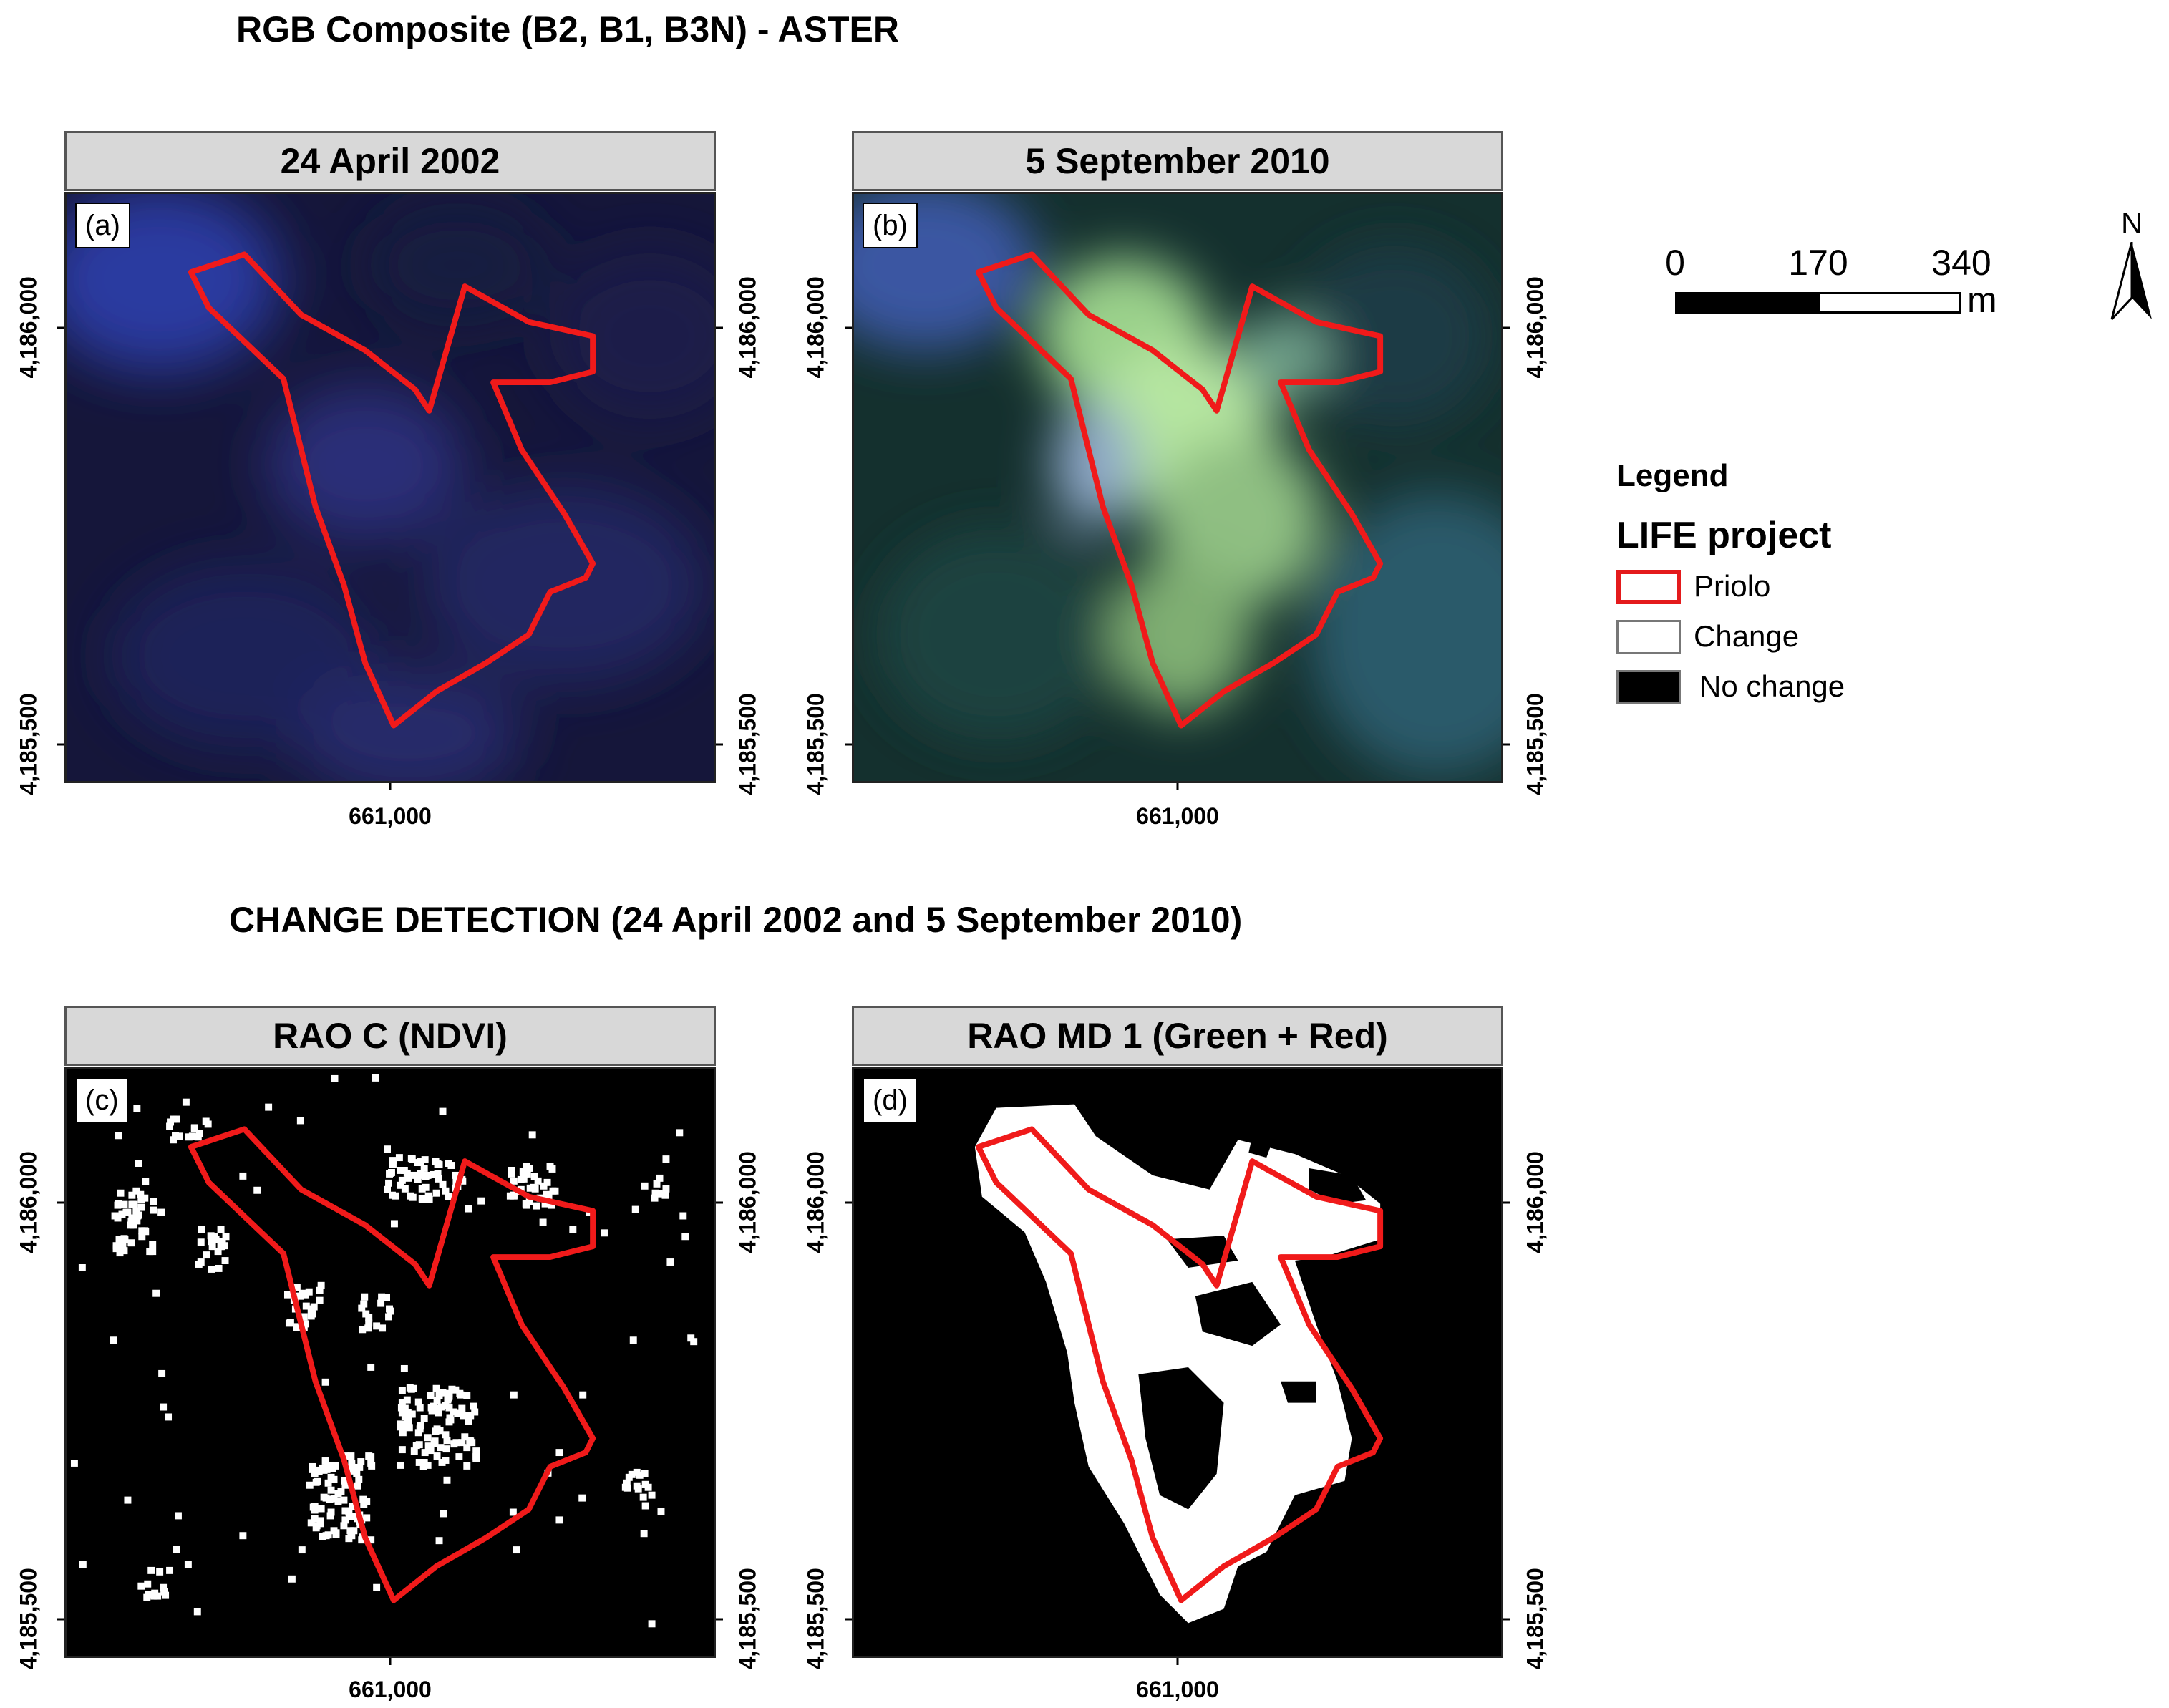 Image resolution: width=2169 pixels, height=1708 pixels. I want to click on panel-d-map: (d), so click(1177, 1363).